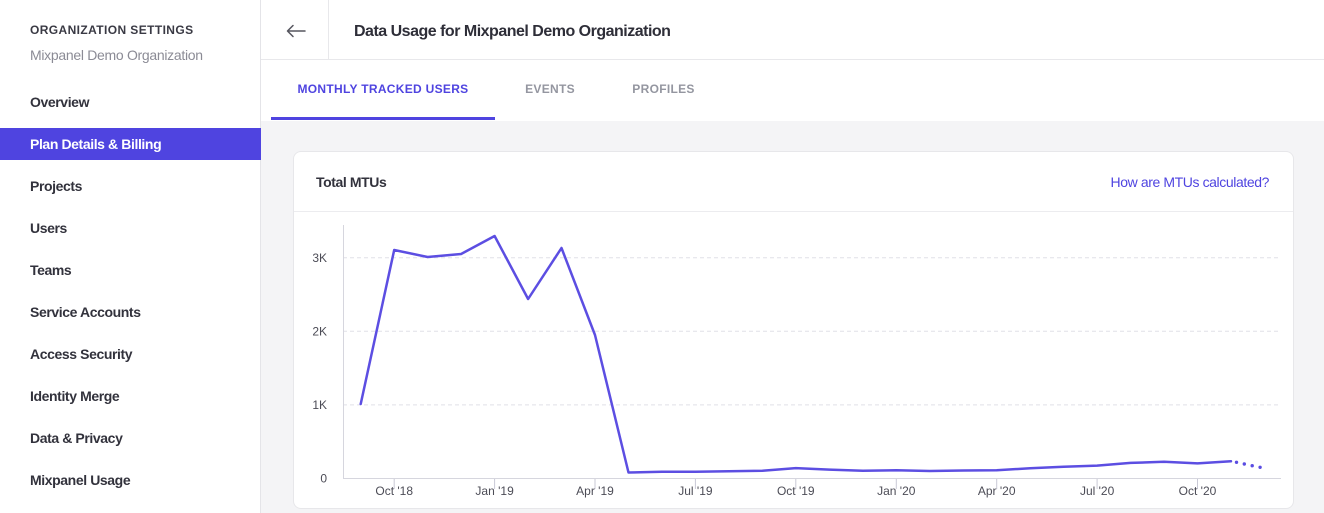  I want to click on svg-text: 1K, so click(319, 405).